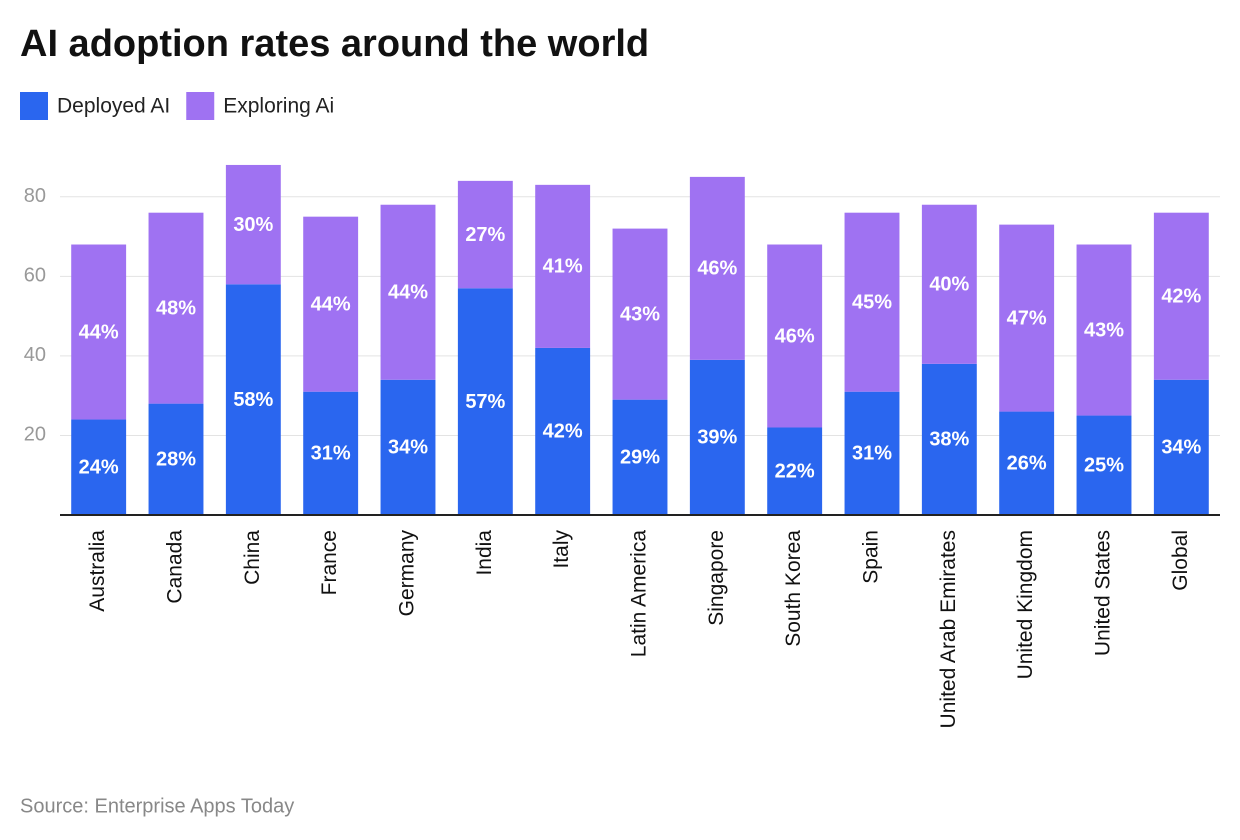 The height and width of the screenshot is (840, 1240). What do you see at coordinates (329, 562) in the screenshot?
I see `x-tick-label: France` at bounding box center [329, 562].